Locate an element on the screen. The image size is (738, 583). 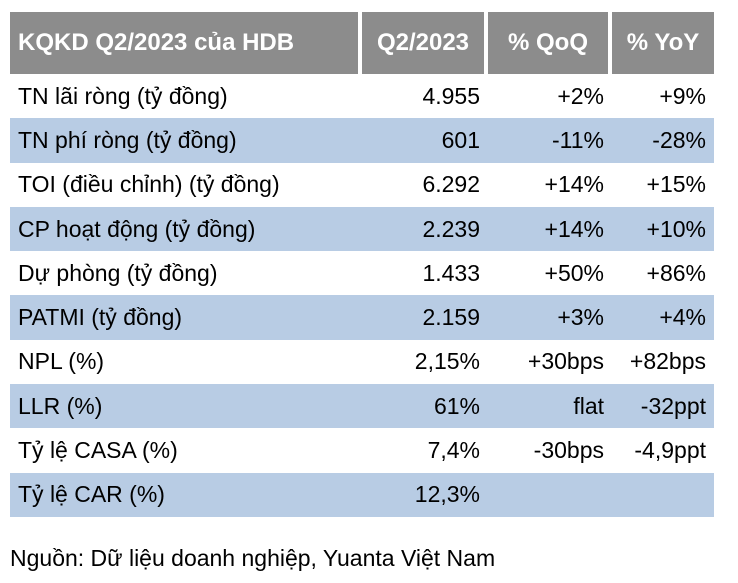
row-label: PATMI (tỷ đồng) is located at coordinates (100, 317).